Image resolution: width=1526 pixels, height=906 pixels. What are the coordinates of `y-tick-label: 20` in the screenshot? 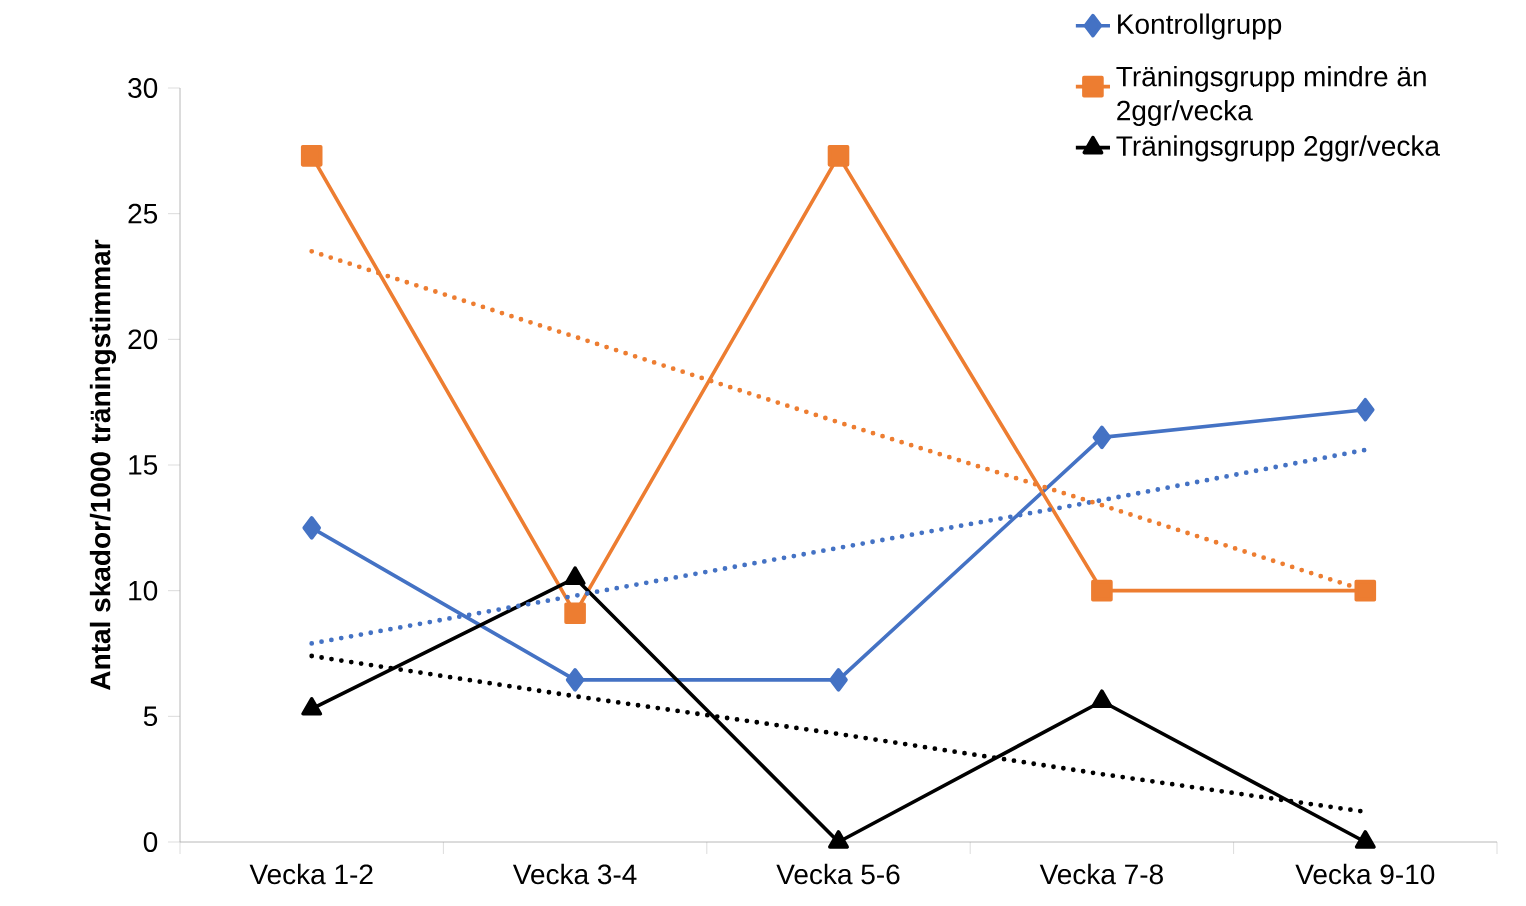 It's located at (143, 339).